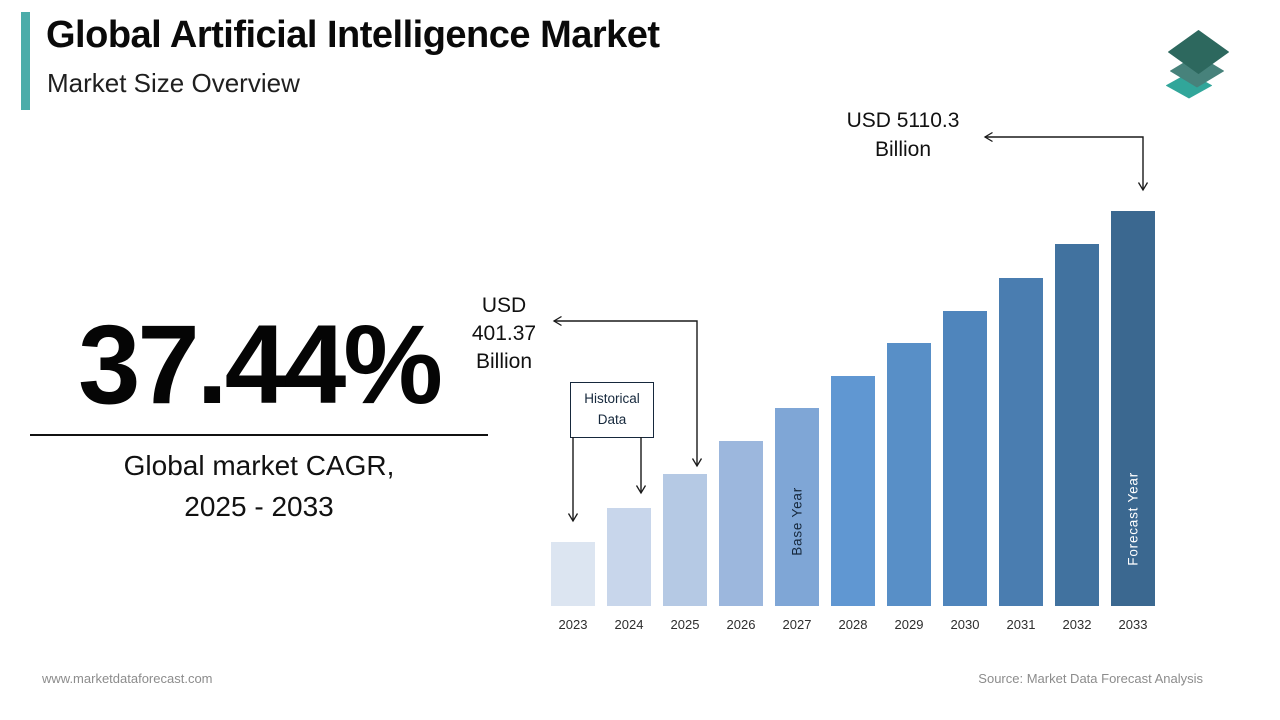 The height and width of the screenshot is (720, 1280). Describe the element at coordinates (853, 491) in the screenshot. I see `bar-2028` at that location.